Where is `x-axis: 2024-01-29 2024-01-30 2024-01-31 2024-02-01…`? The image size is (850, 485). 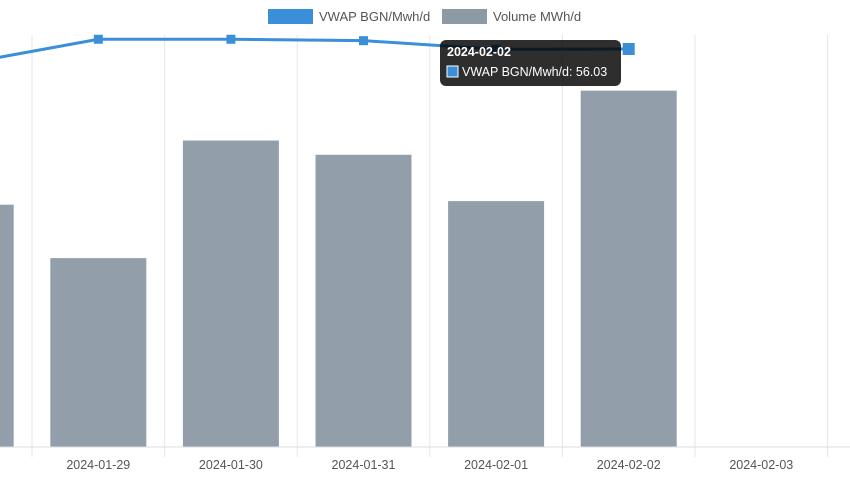
x-axis: 2024-01-29 2024-01-30 2024-01-31 2024-02-01… is located at coordinates (425, 459).